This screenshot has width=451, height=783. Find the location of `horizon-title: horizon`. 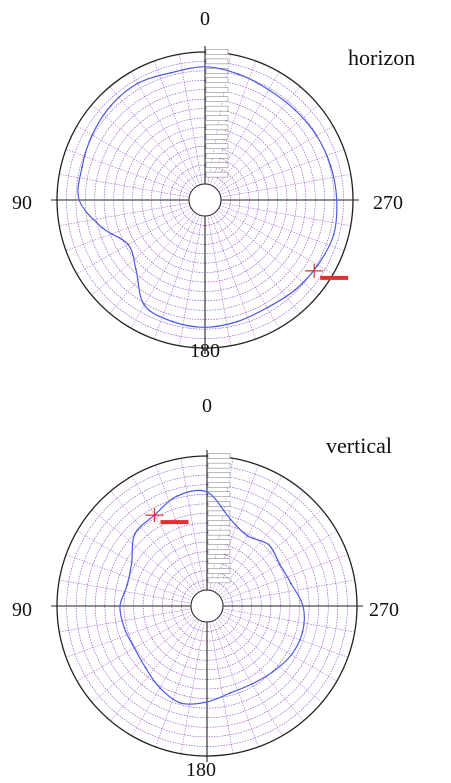

horizon-title: horizon is located at coordinates (381, 57).